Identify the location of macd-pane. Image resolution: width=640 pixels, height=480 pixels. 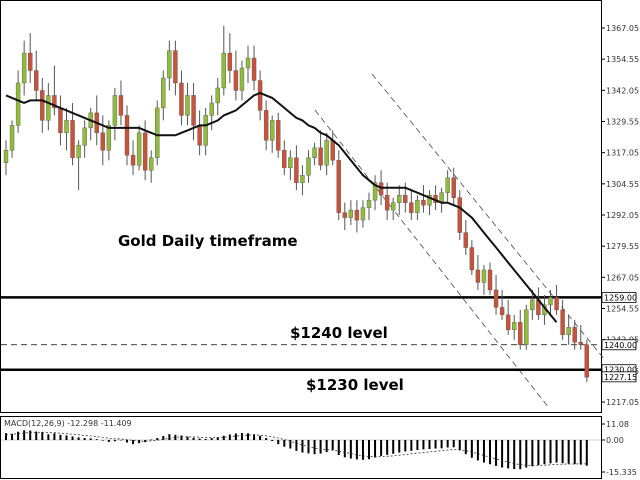
(301, 447).